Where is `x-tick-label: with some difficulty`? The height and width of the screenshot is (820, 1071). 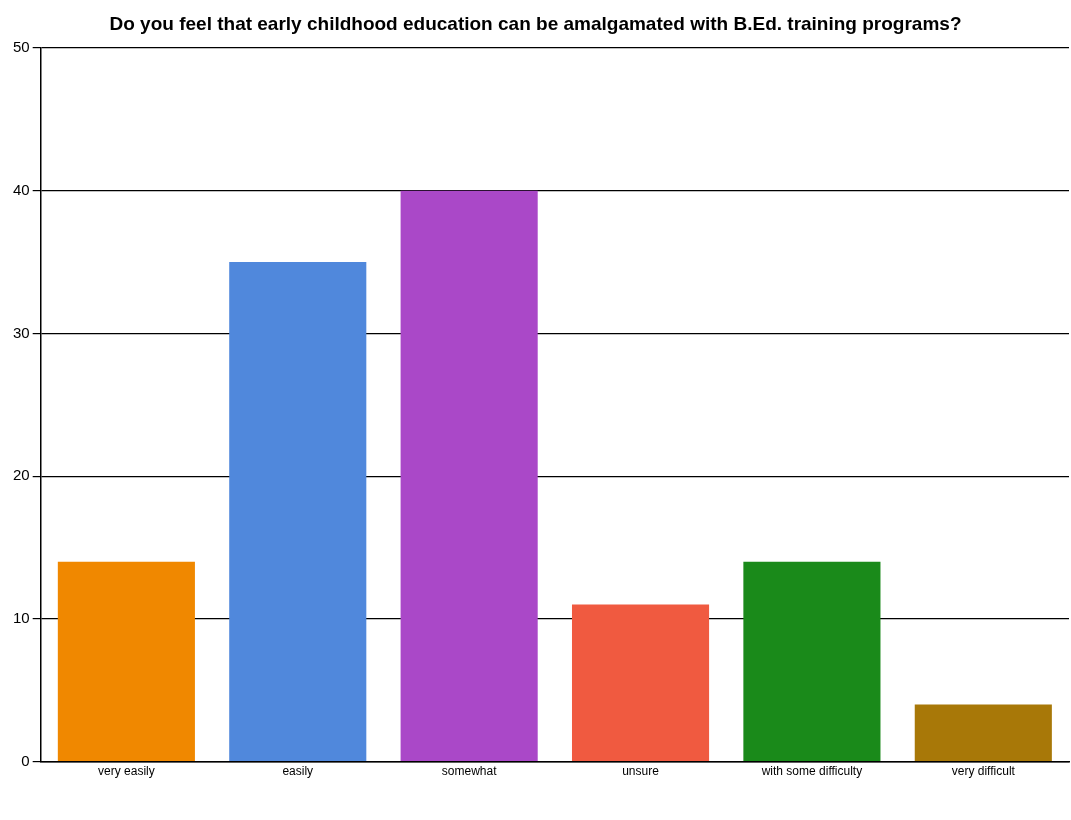 x-tick-label: with some difficulty is located at coordinates (811, 771).